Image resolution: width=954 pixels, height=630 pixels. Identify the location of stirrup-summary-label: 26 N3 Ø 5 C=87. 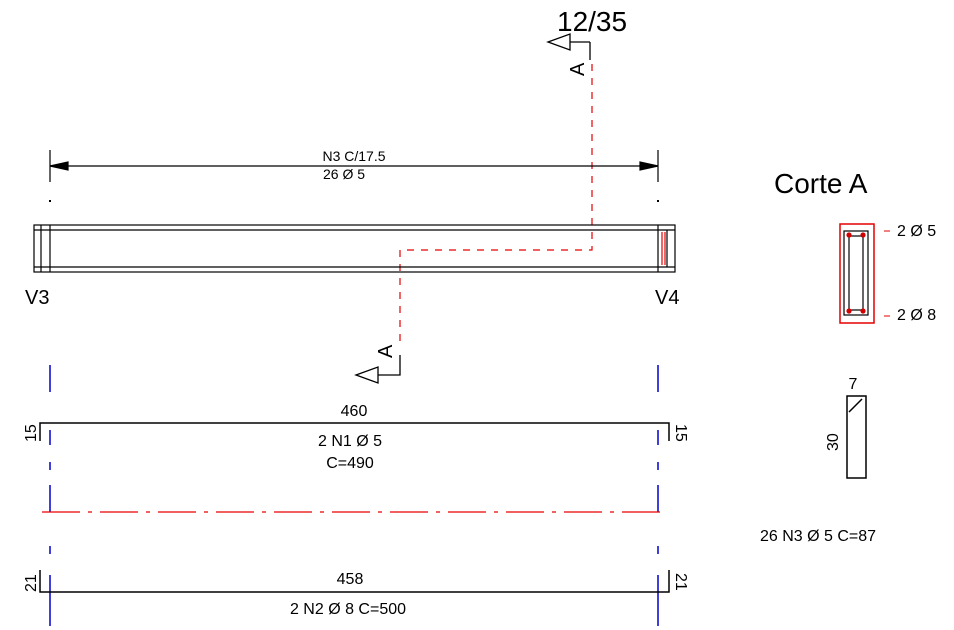
(818, 536).